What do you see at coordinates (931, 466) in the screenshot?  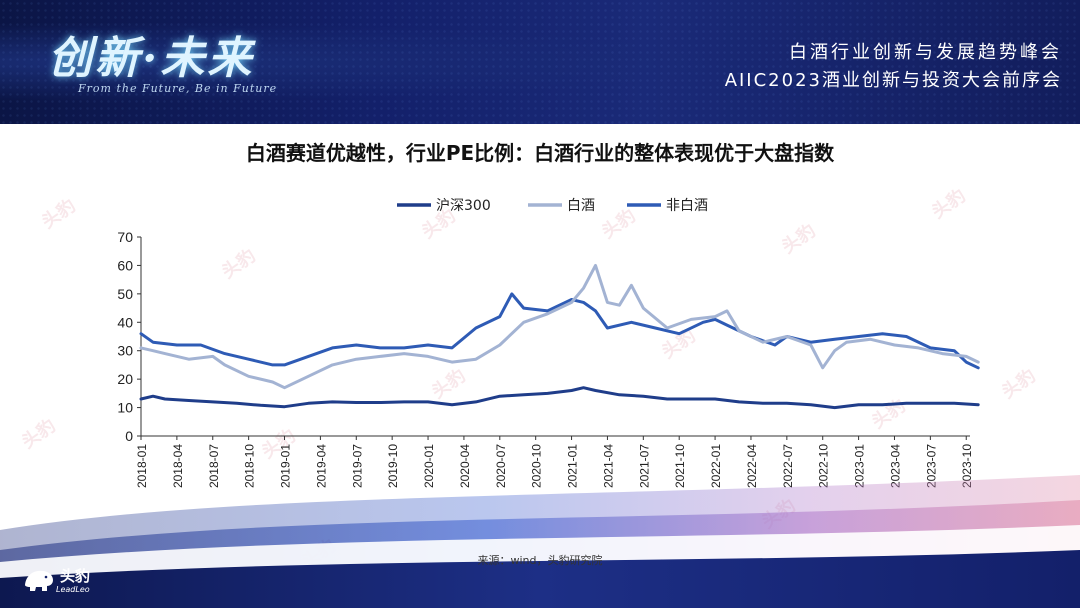 I see `x-tick-label: 2023-07` at bounding box center [931, 466].